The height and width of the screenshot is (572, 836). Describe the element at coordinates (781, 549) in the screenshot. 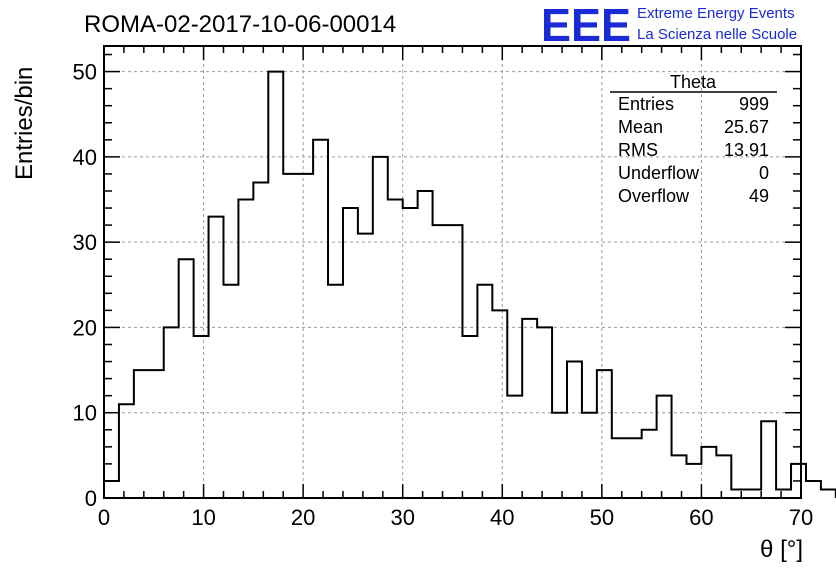

I see `x-axis-label: θ [°]` at that location.